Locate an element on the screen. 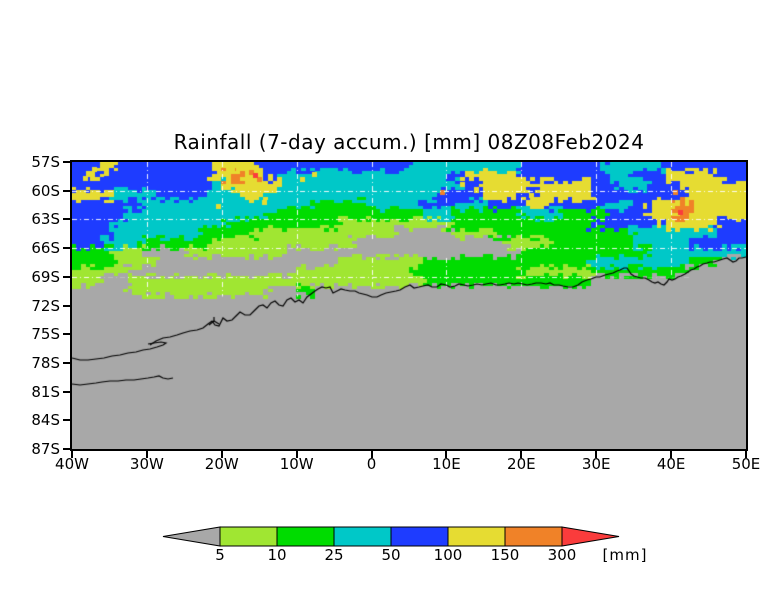 This screenshot has height=612, width=784. colorbar-level-label: 100 is located at coordinates (448, 555).